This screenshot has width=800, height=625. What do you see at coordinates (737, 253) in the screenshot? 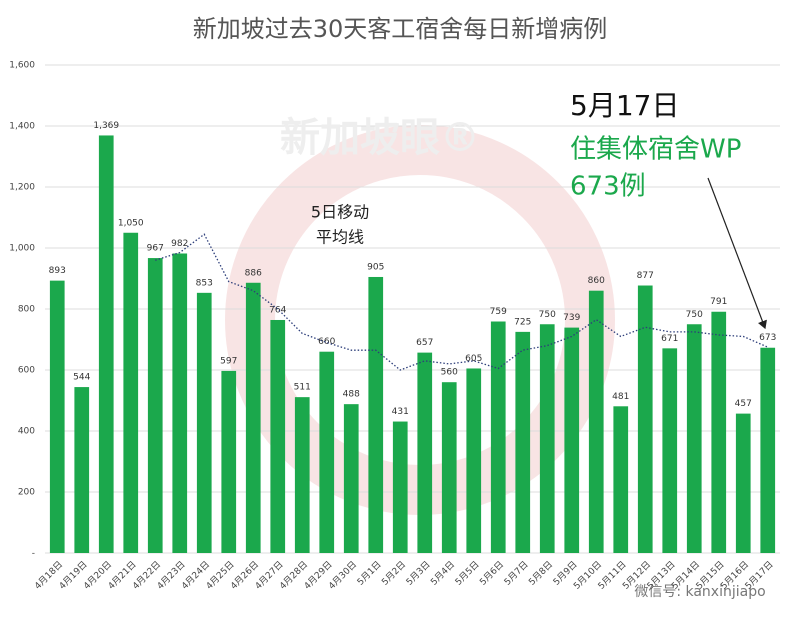
I see `arrow` at bounding box center [737, 253].